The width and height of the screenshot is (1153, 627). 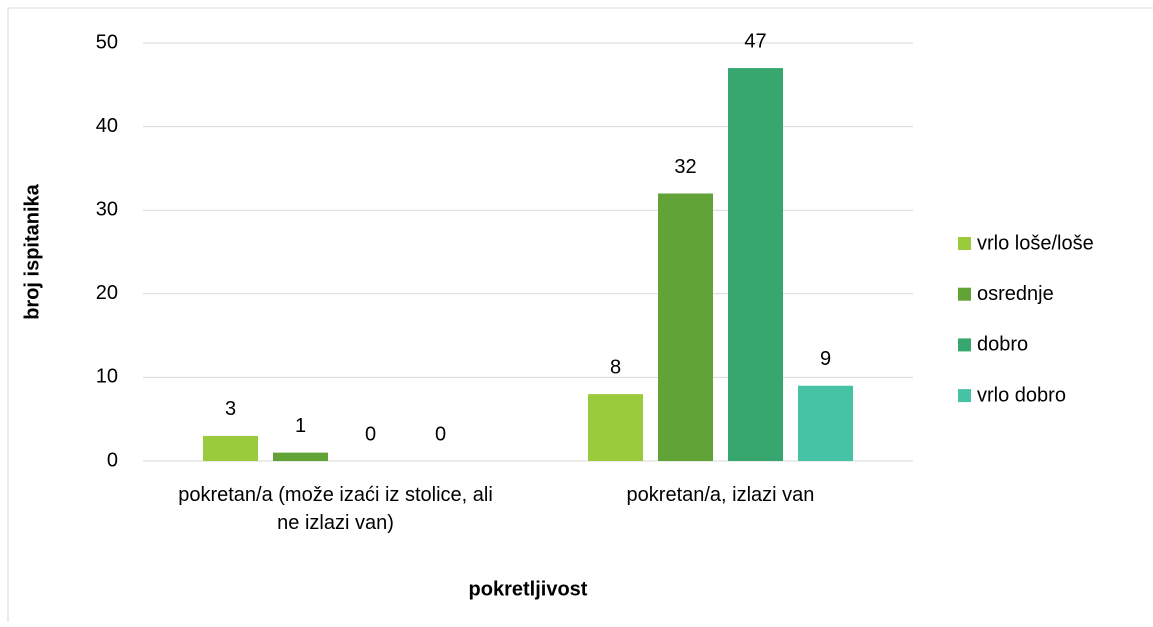 What do you see at coordinates (112, 460) in the screenshot?
I see `y-tick-label: 0` at bounding box center [112, 460].